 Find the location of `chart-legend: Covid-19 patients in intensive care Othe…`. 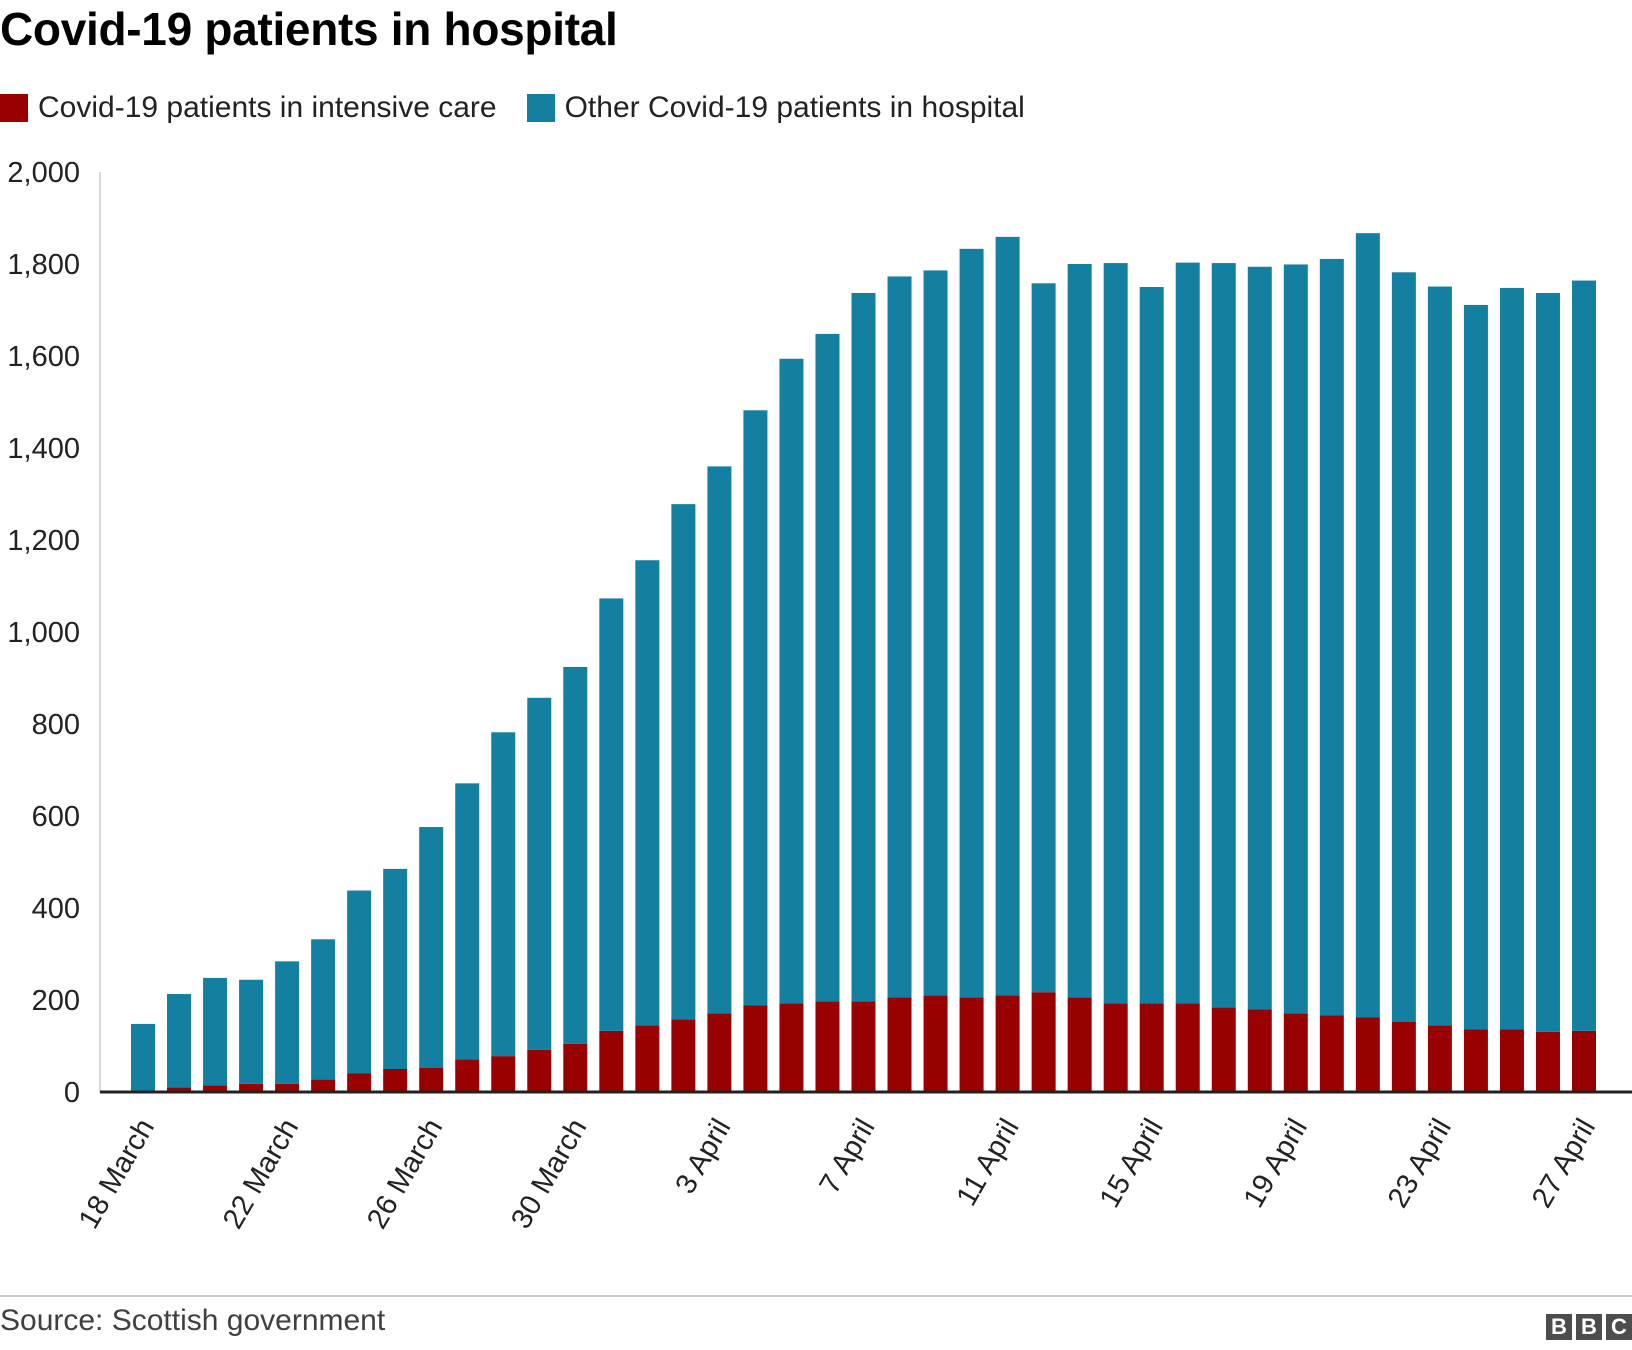

chart-legend: Covid-19 patients in intensive care Othe… is located at coordinates (527, 108).